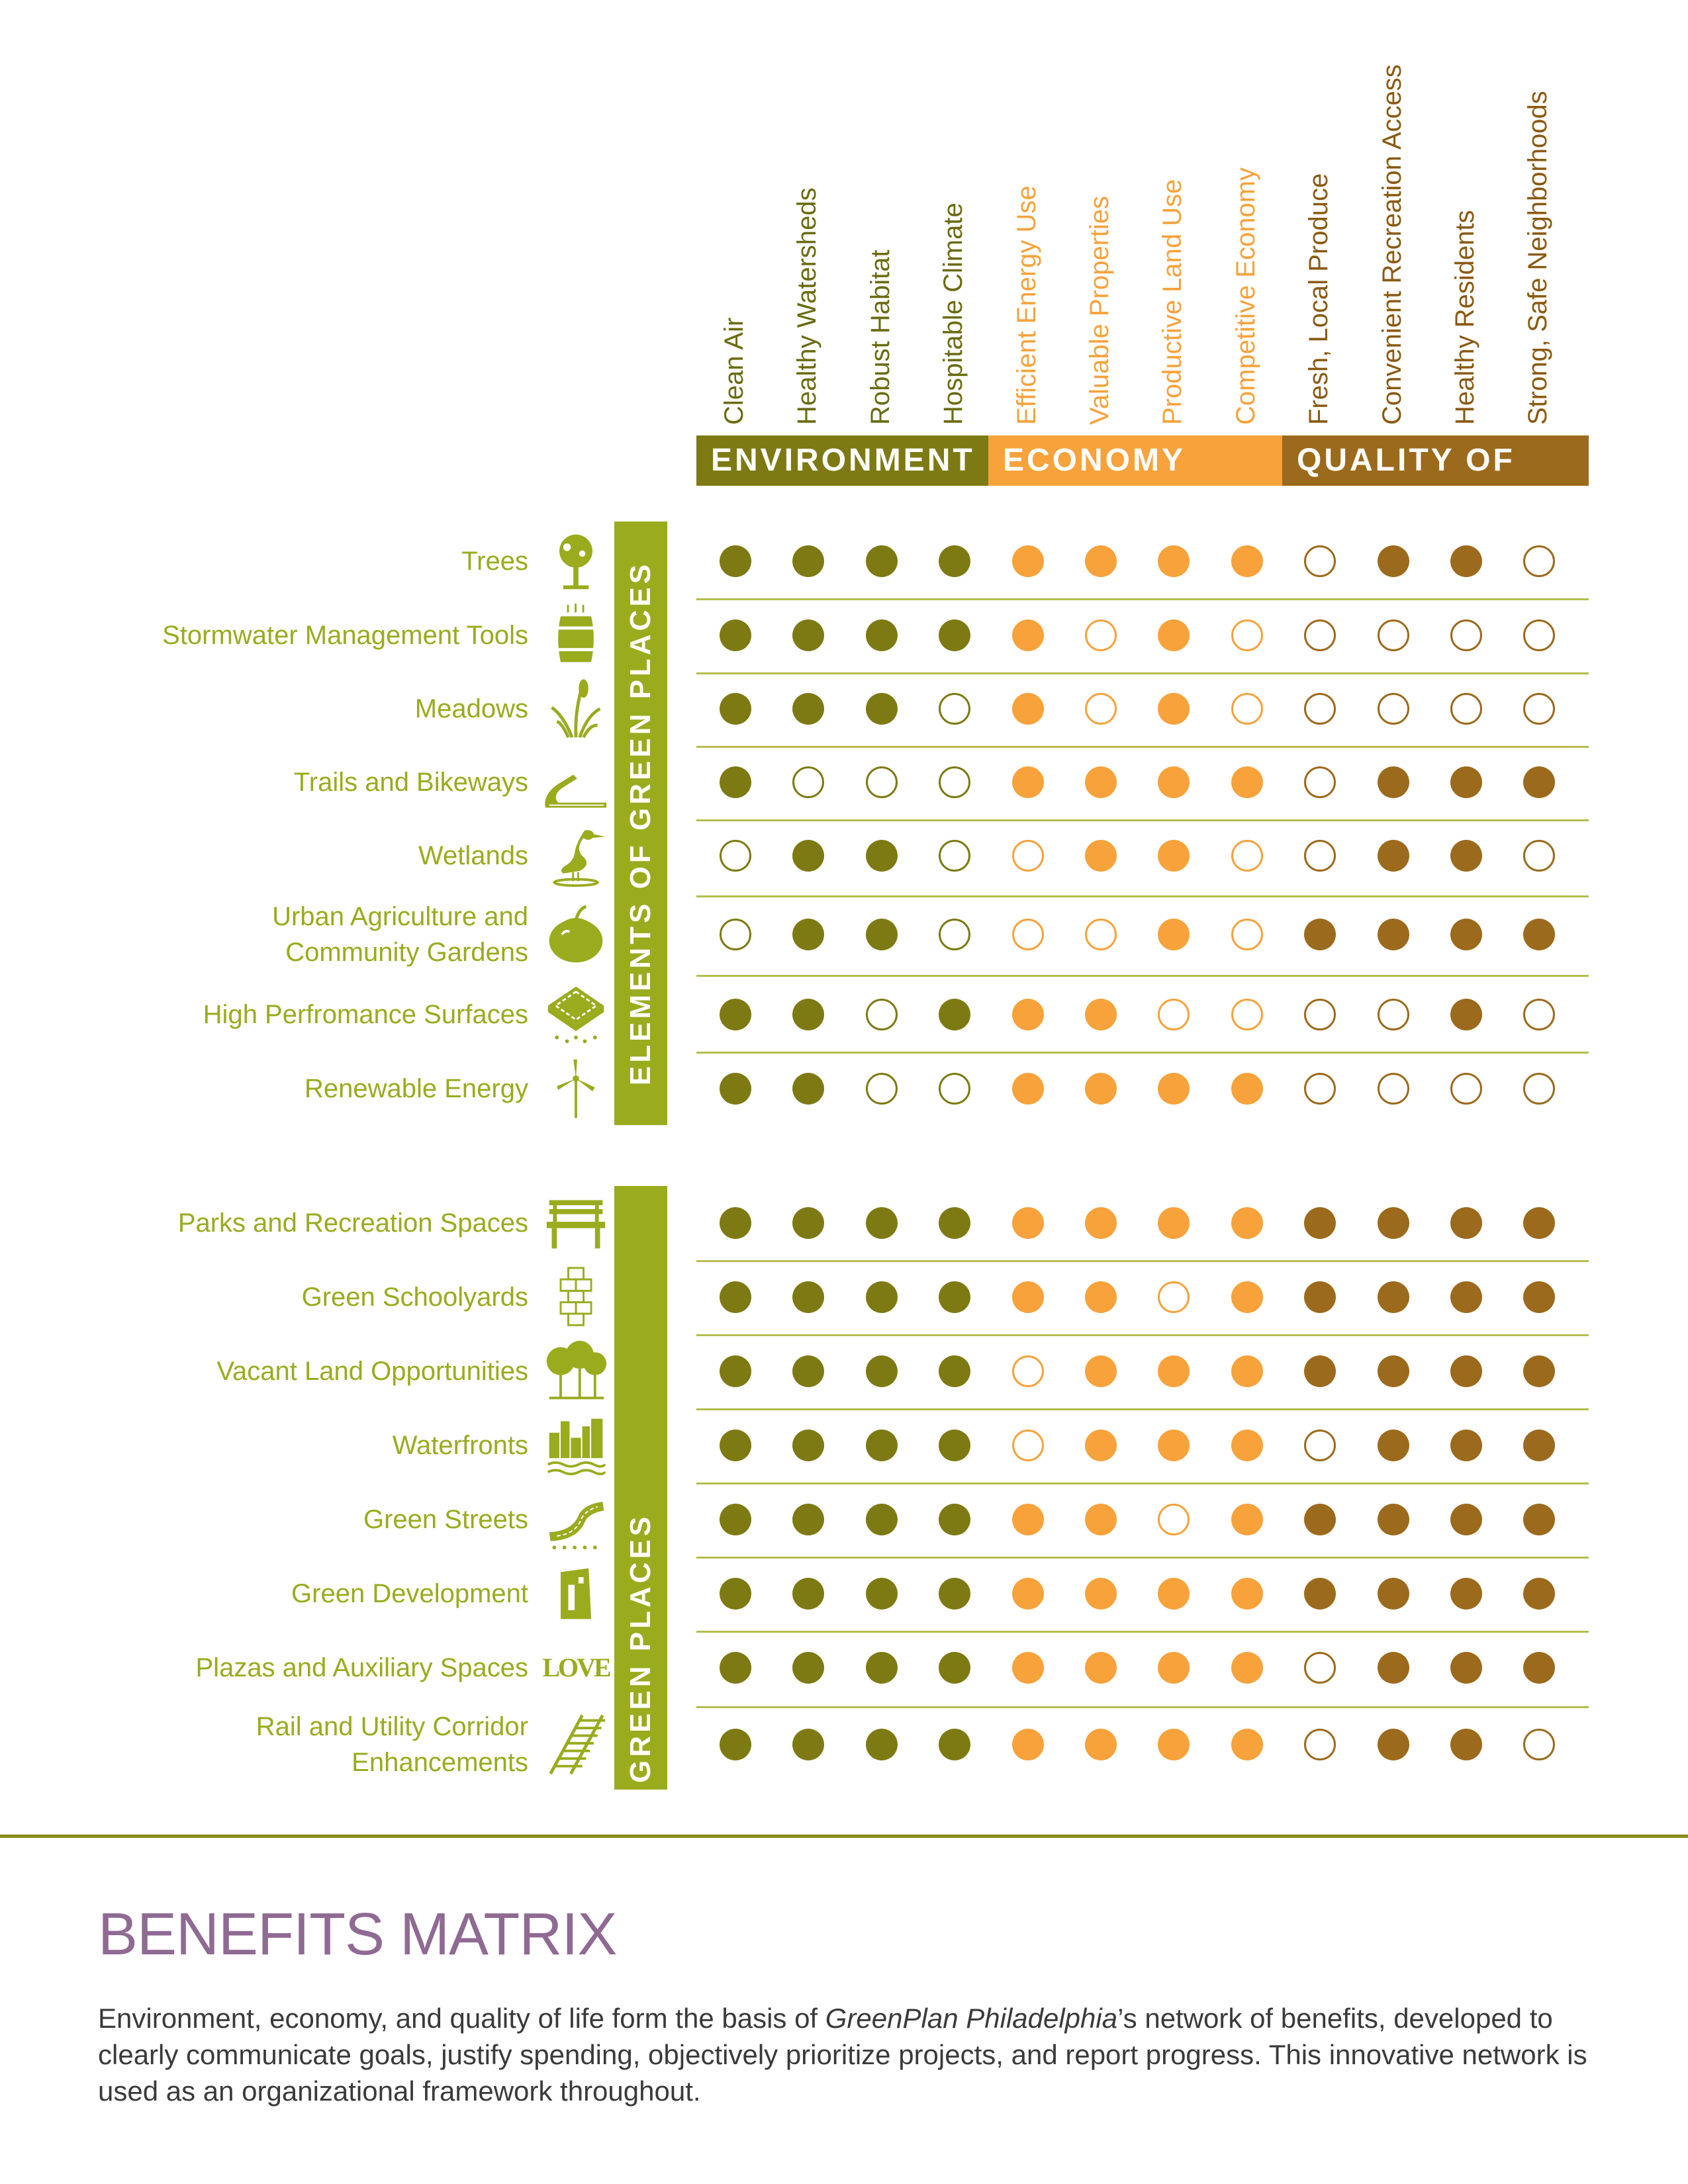 The width and height of the screenshot is (1688, 2184). What do you see at coordinates (1538, 258) in the screenshot?
I see `column-header: Strong, Safe Neighborhoods` at bounding box center [1538, 258].